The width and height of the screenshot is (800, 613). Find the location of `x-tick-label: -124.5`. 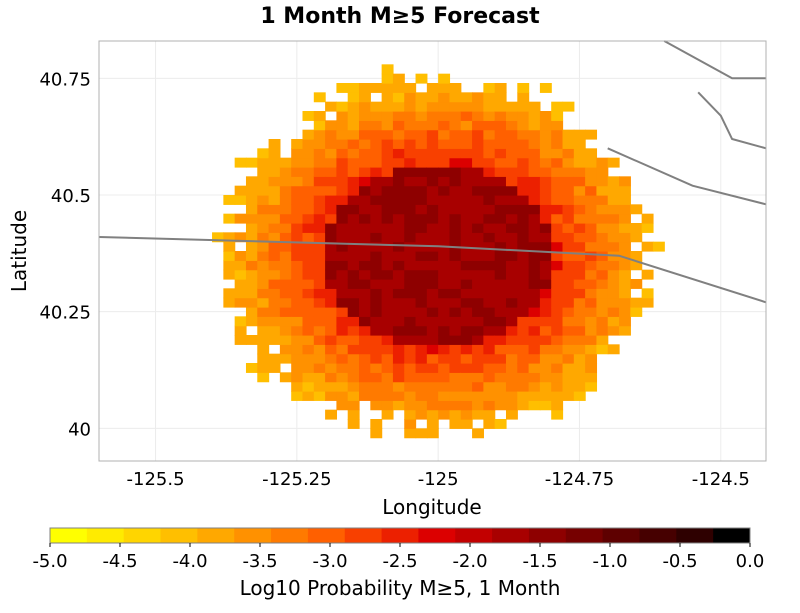

x-tick-label: -124.5 is located at coordinates (721, 479).